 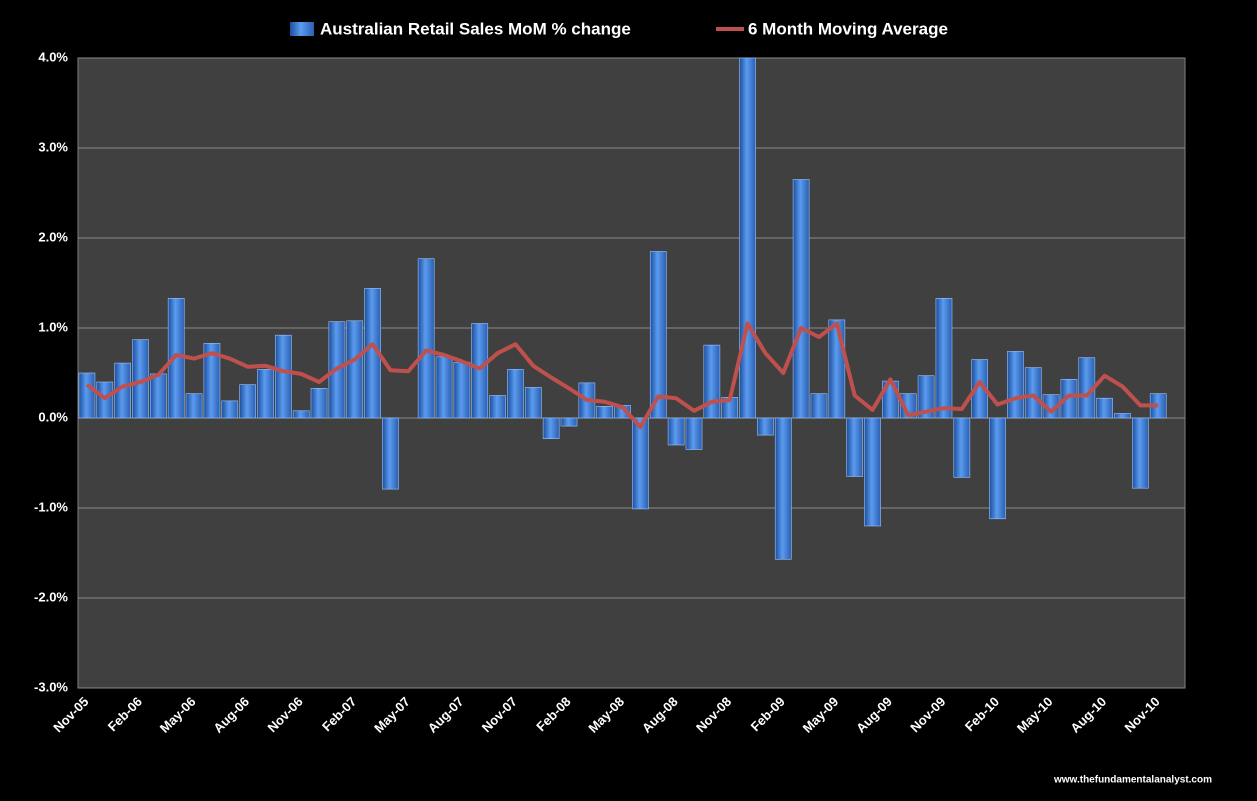 What do you see at coordinates (606, 715) in the screenshot?
I see `x-tick-label: May-08` at bounding box center [606, 715].